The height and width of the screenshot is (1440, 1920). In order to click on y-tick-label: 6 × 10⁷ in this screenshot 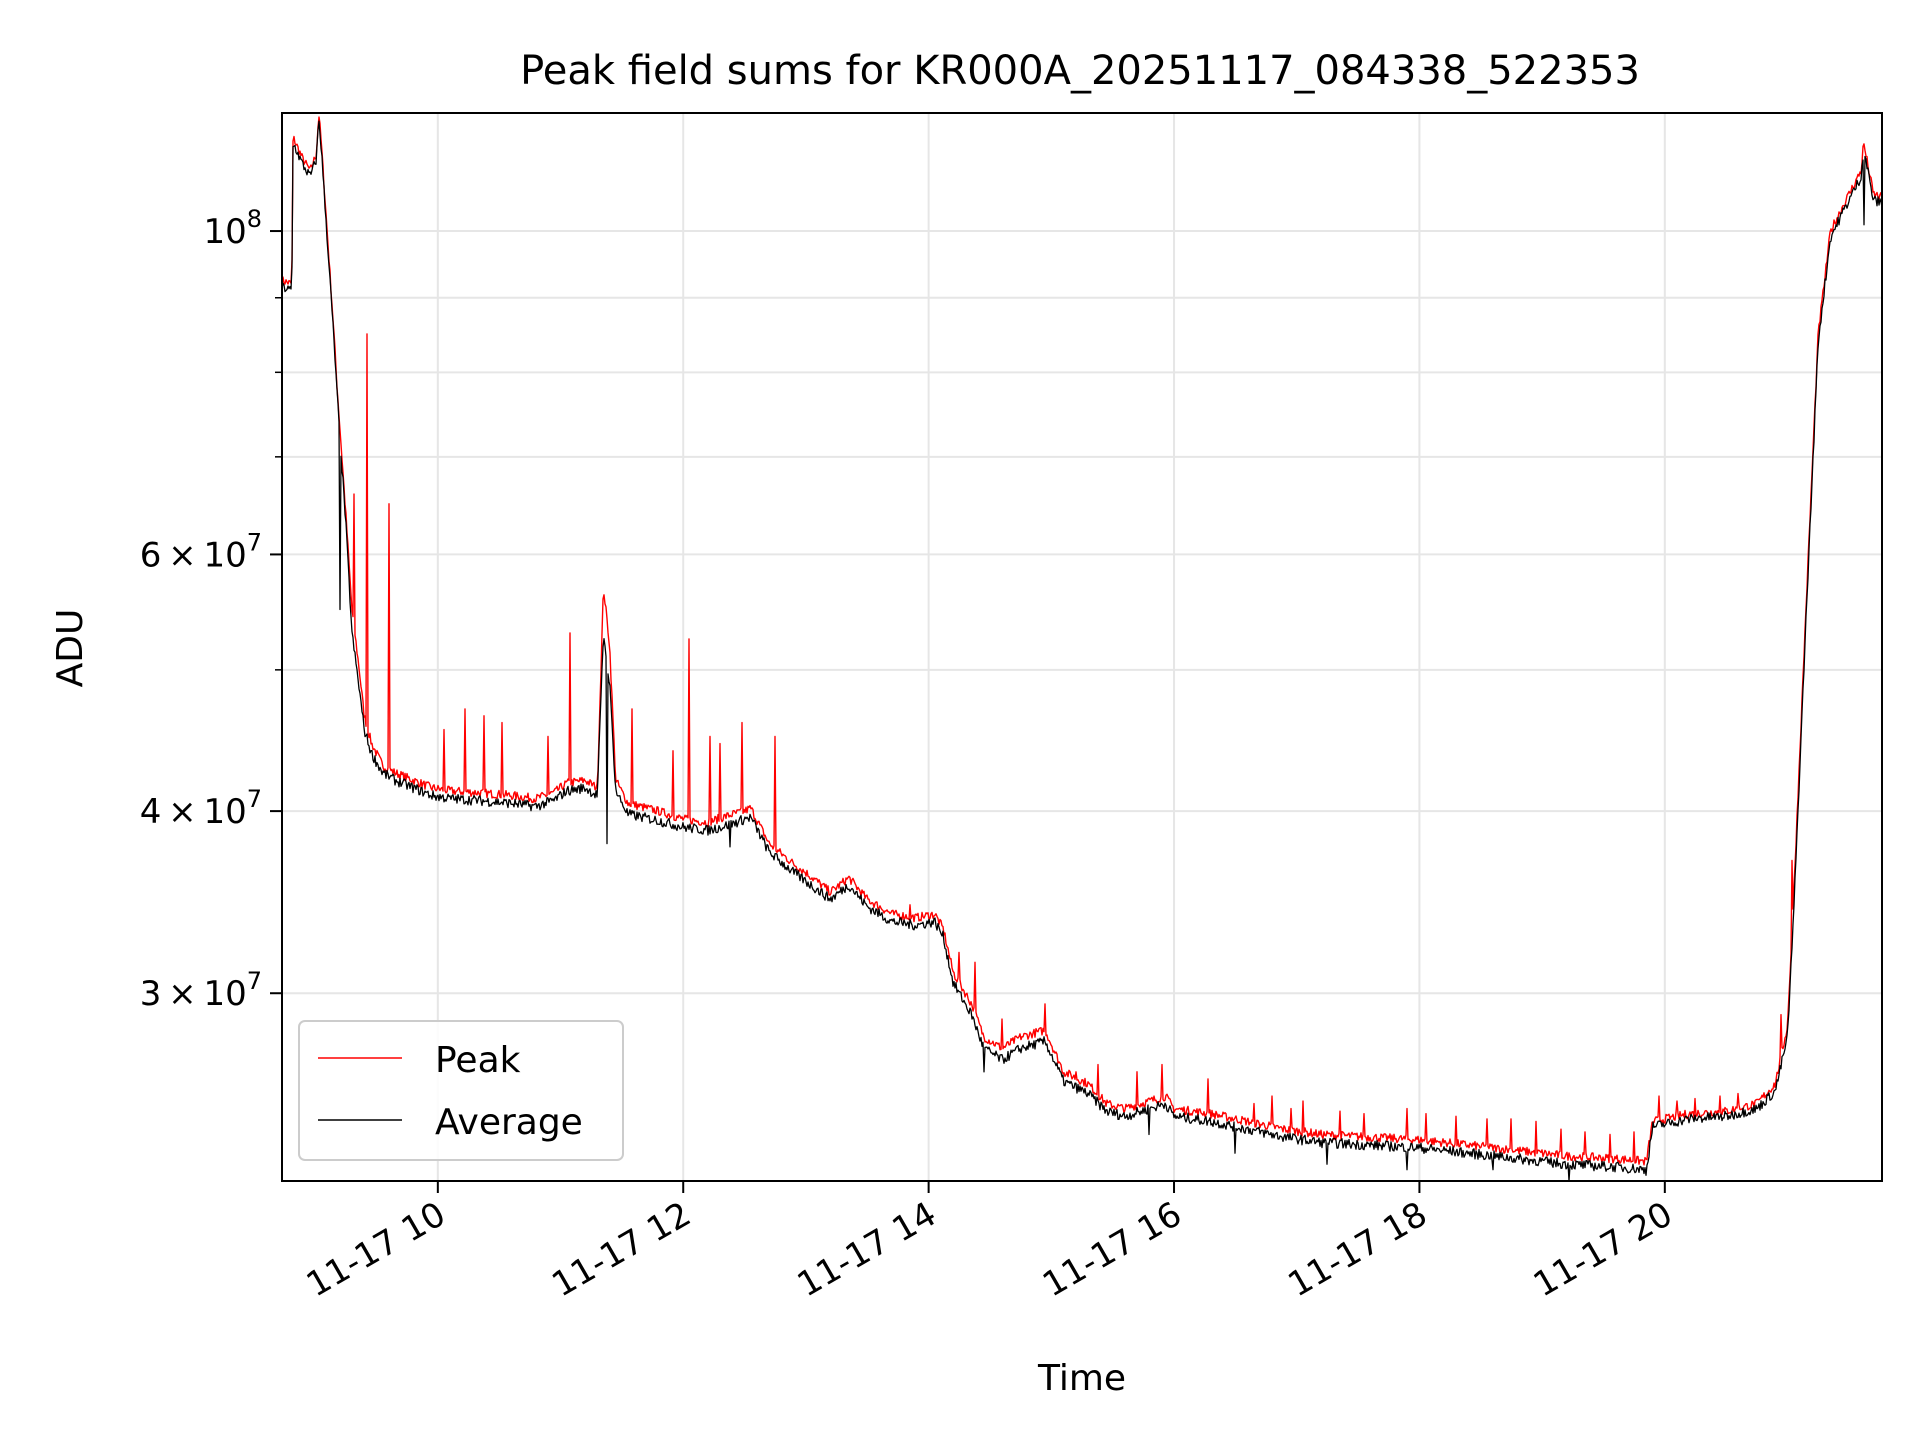, I will do `click(201, 551)`.